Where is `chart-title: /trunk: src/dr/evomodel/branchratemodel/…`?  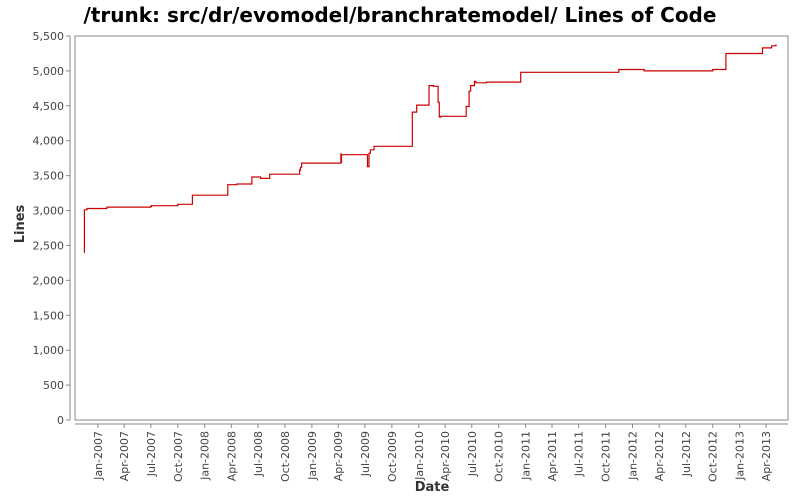
chart-title: /trunk: src/dr/evomodel/branchratemodel/… is located at coordinates (400, 15).